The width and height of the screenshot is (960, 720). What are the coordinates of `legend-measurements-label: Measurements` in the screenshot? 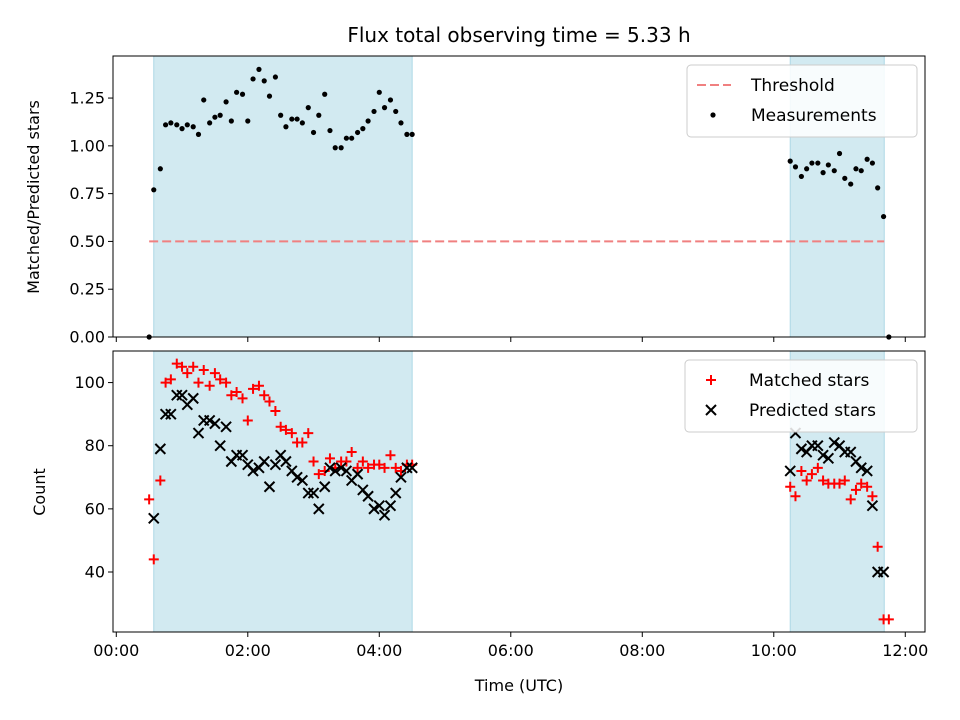 It's located at (814, 116).